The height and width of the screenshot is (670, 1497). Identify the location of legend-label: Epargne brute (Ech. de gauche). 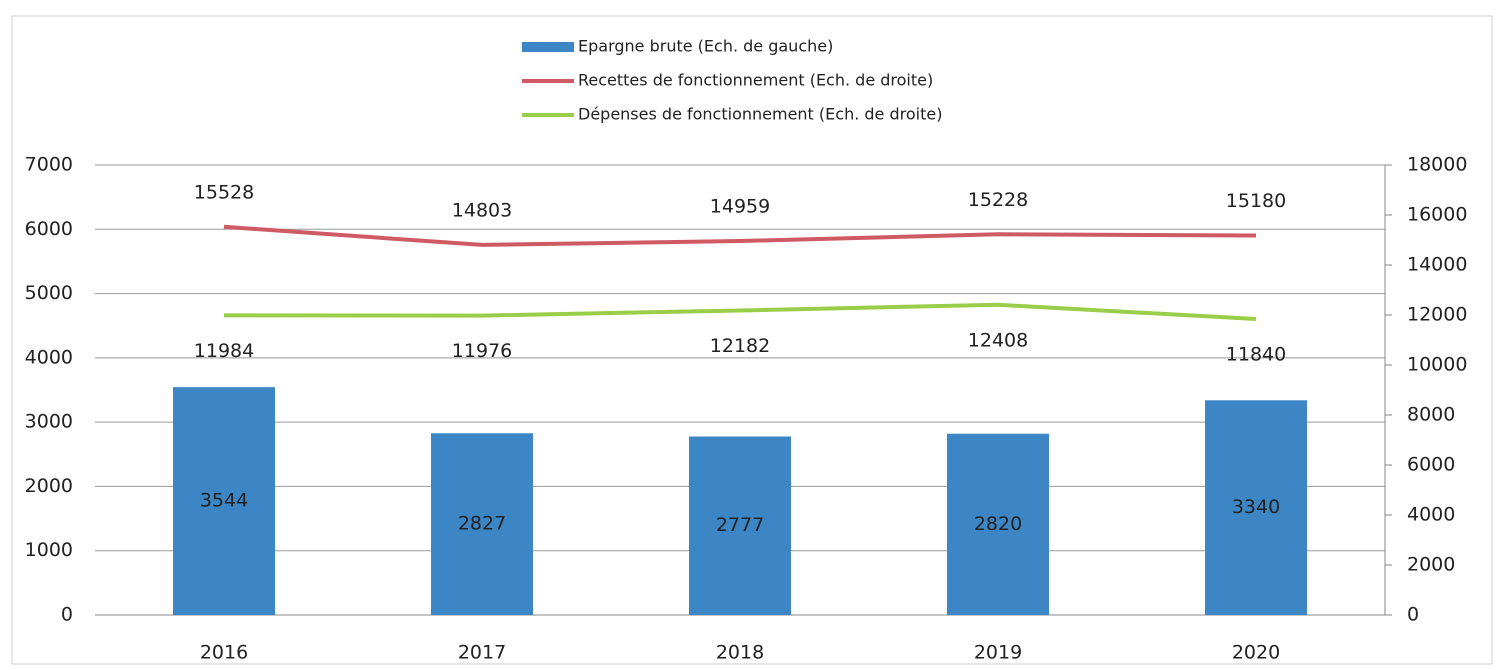
(705, 46).